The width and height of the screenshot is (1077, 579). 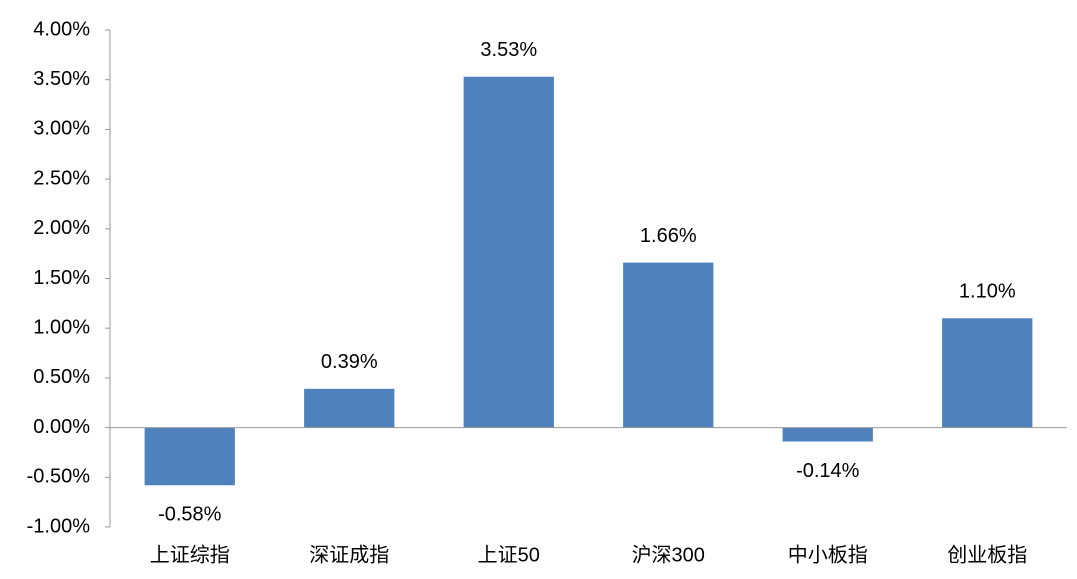 I want to click on y-tick-label: -1.00%, so click(x=59, y=526).